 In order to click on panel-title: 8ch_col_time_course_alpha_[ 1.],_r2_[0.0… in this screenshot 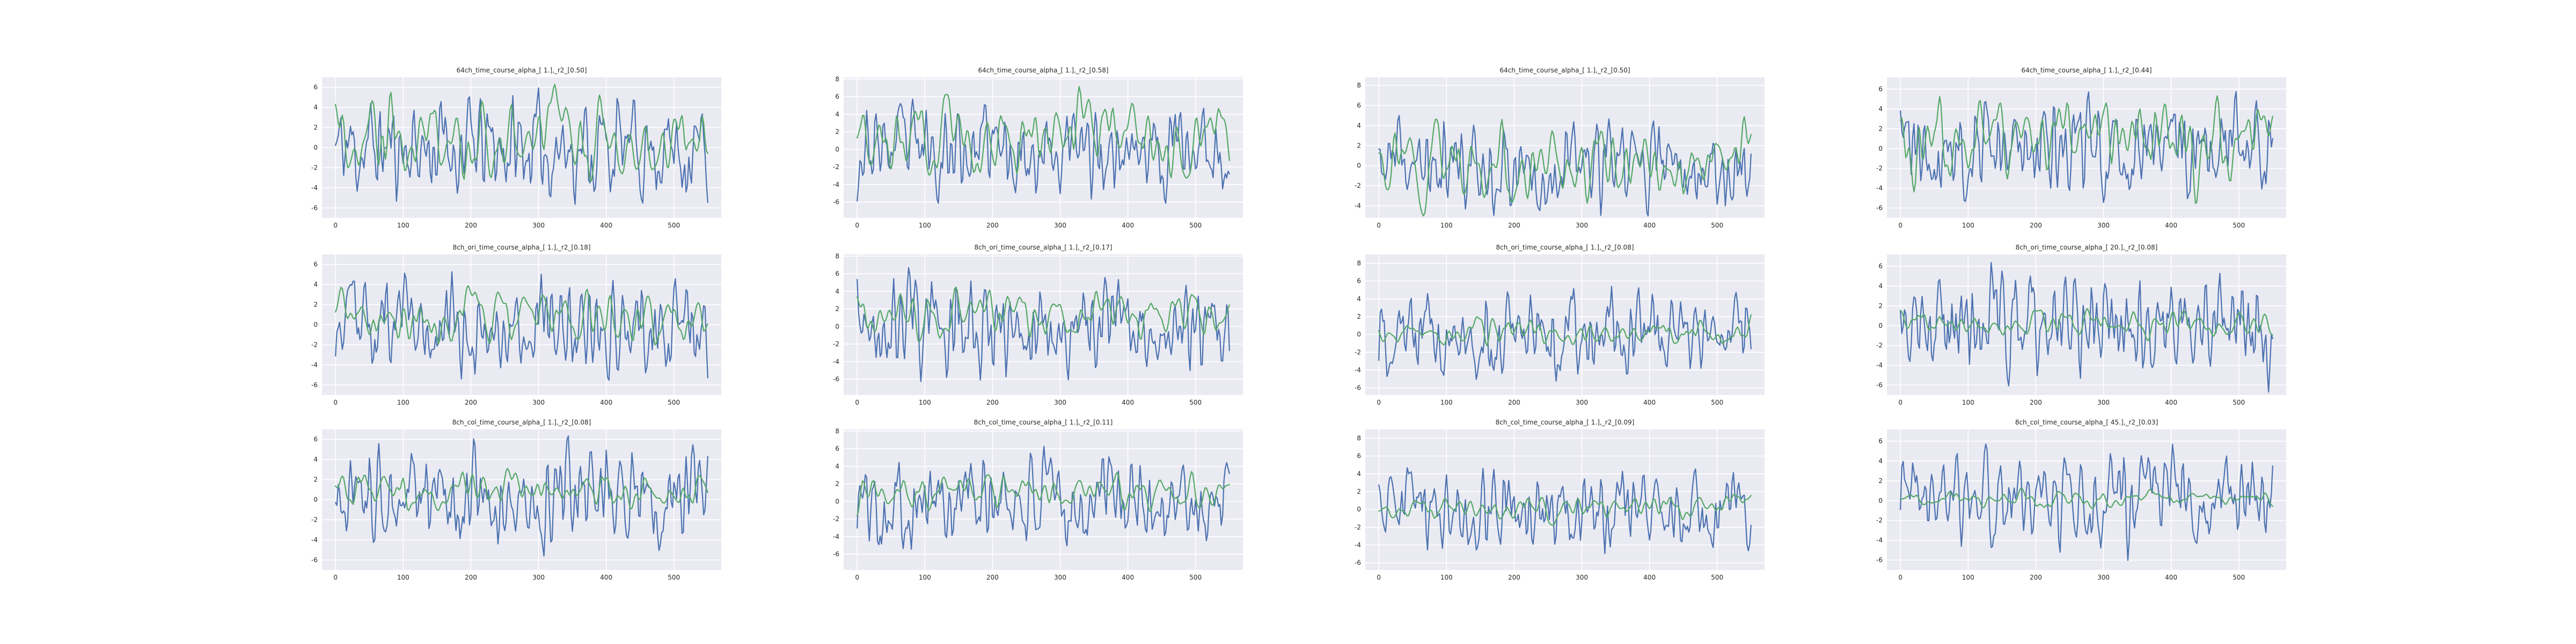, I will do `click(521, 422)`.